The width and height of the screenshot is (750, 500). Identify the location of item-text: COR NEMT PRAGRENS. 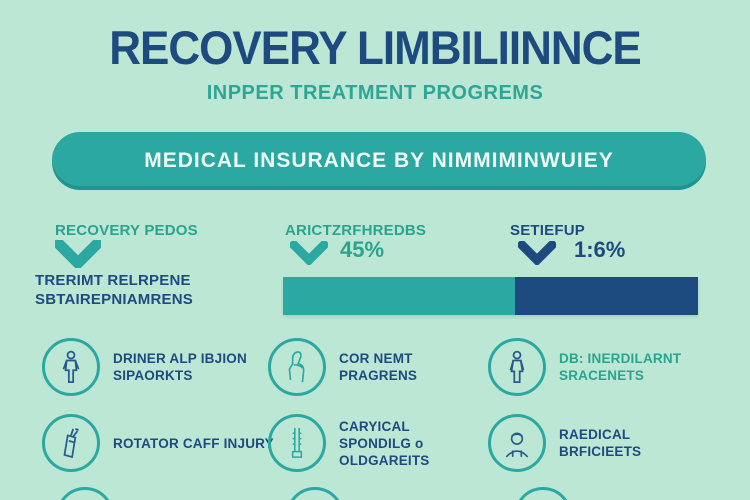
(378, 367).